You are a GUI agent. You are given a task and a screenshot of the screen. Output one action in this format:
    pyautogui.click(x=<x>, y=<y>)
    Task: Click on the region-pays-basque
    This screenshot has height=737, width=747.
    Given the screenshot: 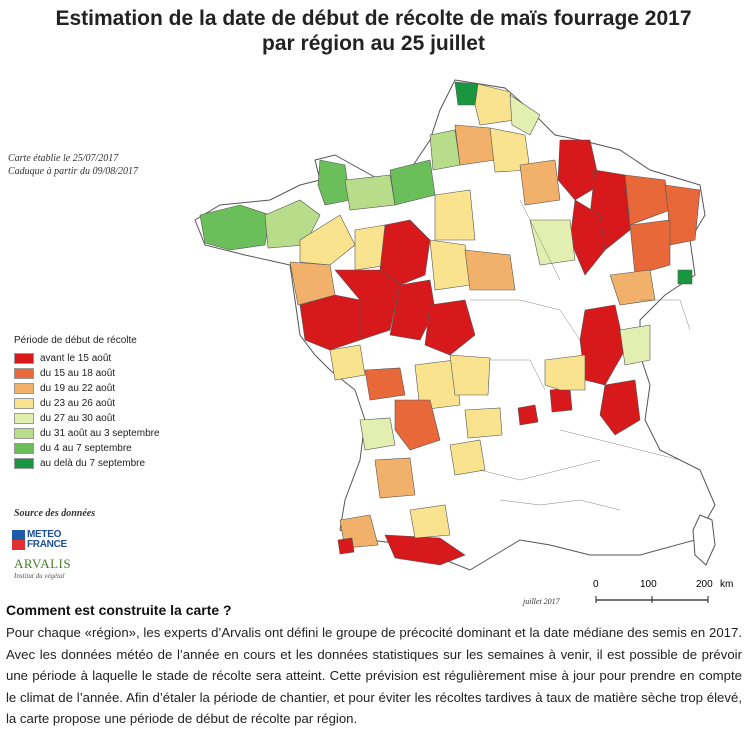 What is the action you would take?
    pyautogui.click(x=346, y=546)
    